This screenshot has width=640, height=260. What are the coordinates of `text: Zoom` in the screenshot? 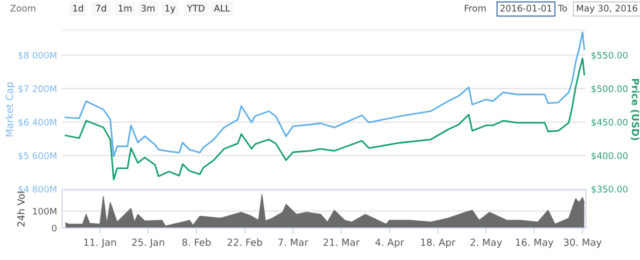 It's located at (23, 8).